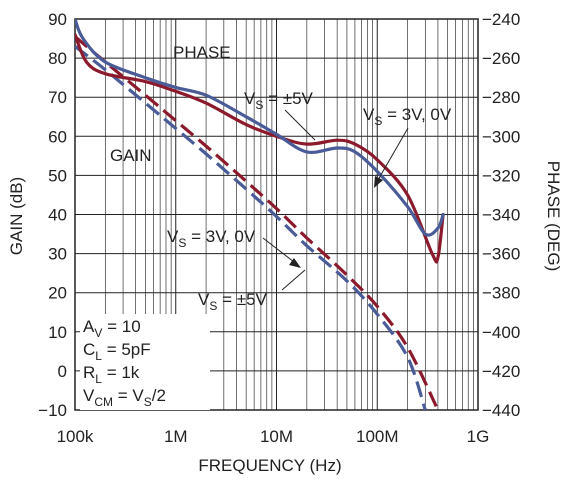  What do you see at coordinates (279, 100) in the screenshot?
I see `annotation-vs-pm5v-phase: VS = ±5V` at bounding box center [279, 100].